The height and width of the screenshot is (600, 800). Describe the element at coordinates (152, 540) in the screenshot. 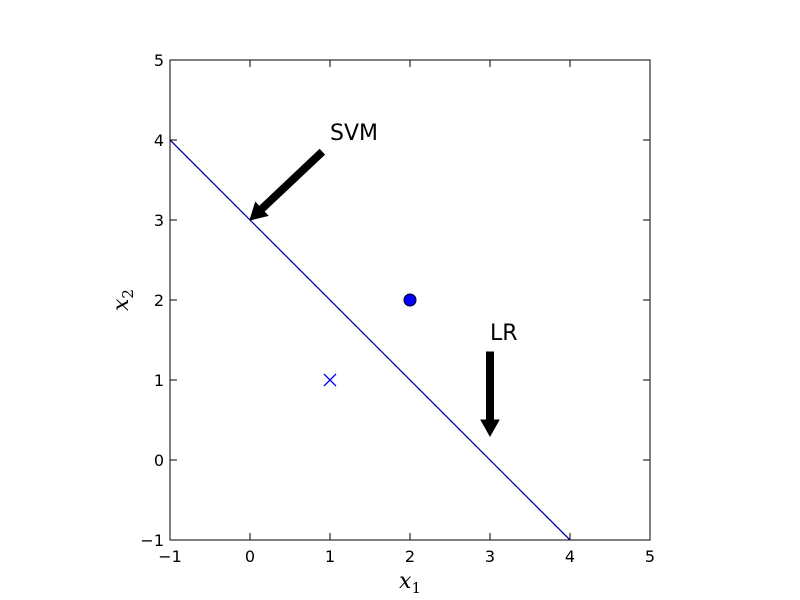

I see `y-tick-label: −1` at that location.